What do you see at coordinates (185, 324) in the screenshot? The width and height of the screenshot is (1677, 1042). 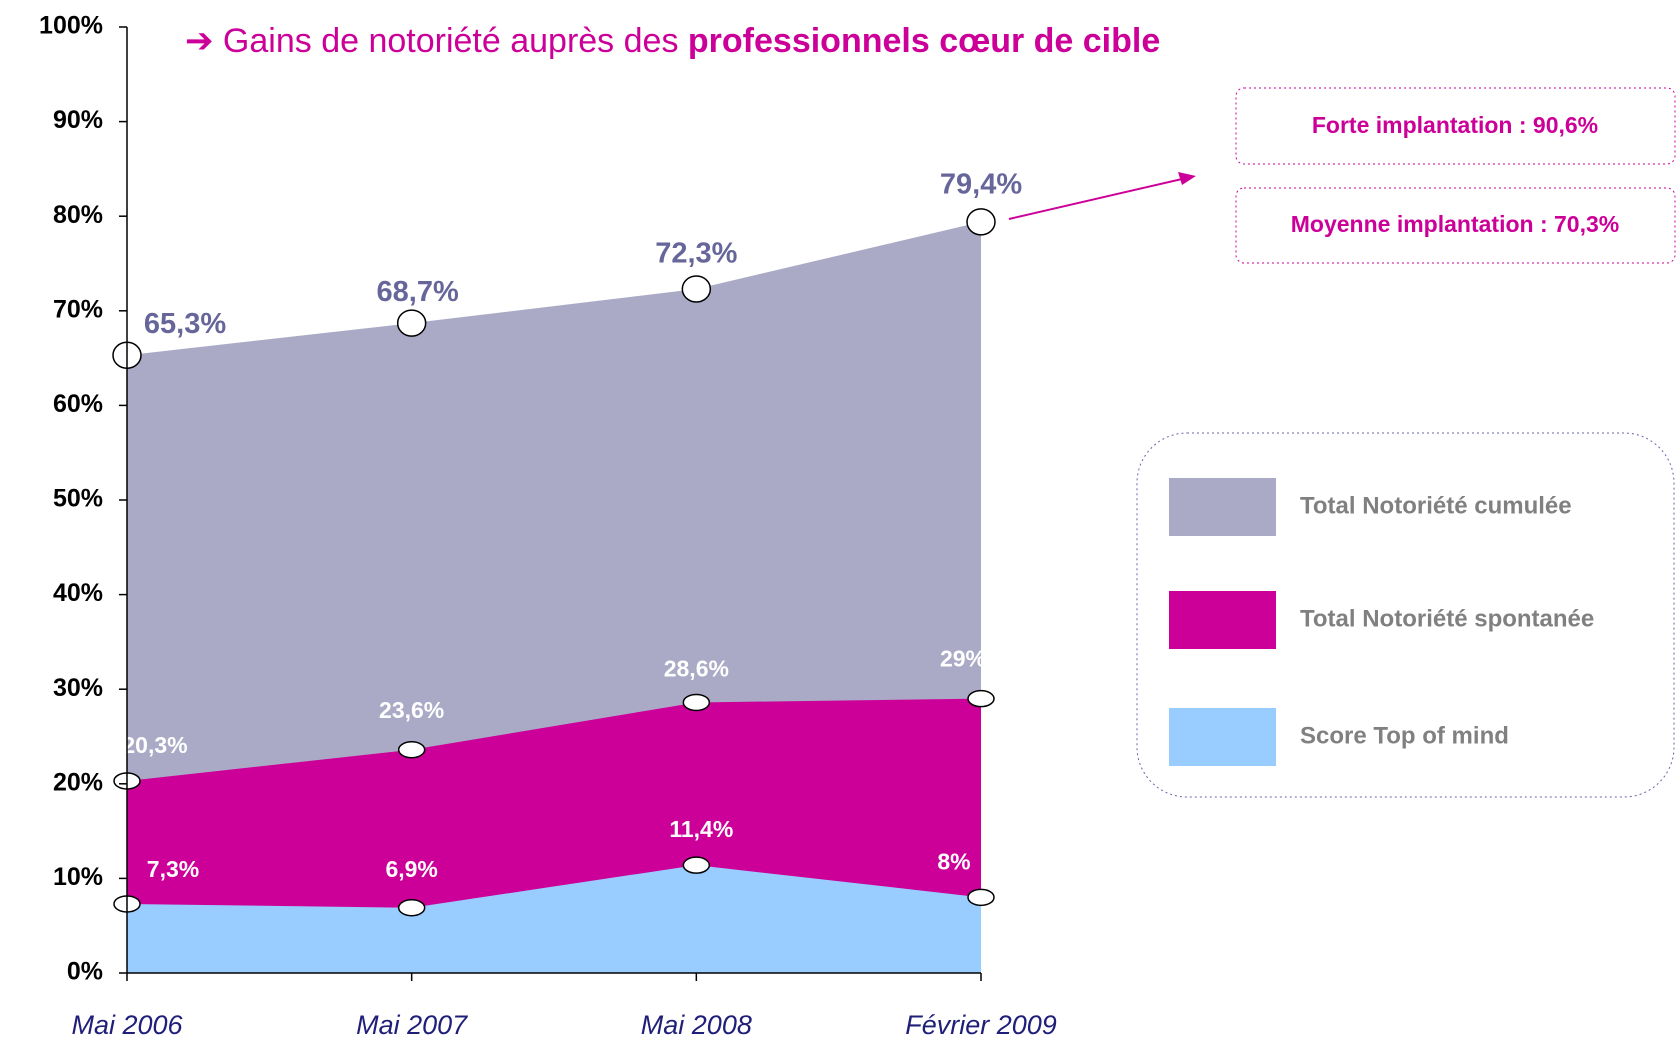 I see `data-label: 65,3%` at bounding box center [185, 324].